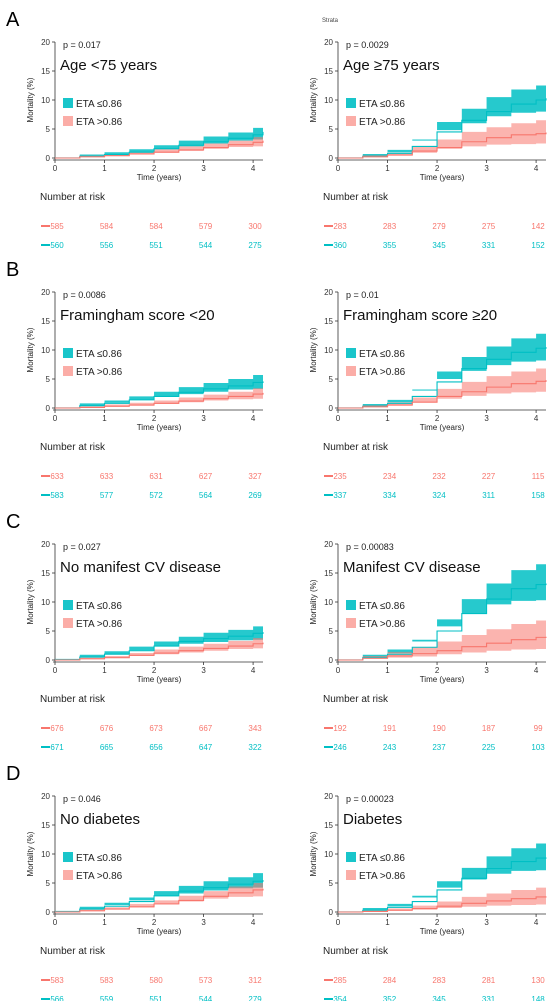  I want to click on risk-value: 544, so click(206, 998).